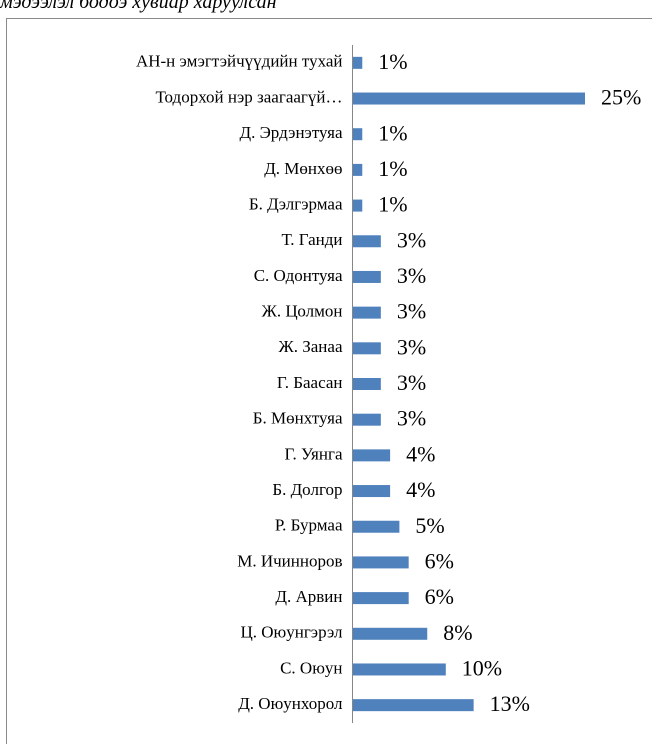  Describe the element at coordinates (420, 453) in the screenshot. I see `value-label-11: 4%` at that location.